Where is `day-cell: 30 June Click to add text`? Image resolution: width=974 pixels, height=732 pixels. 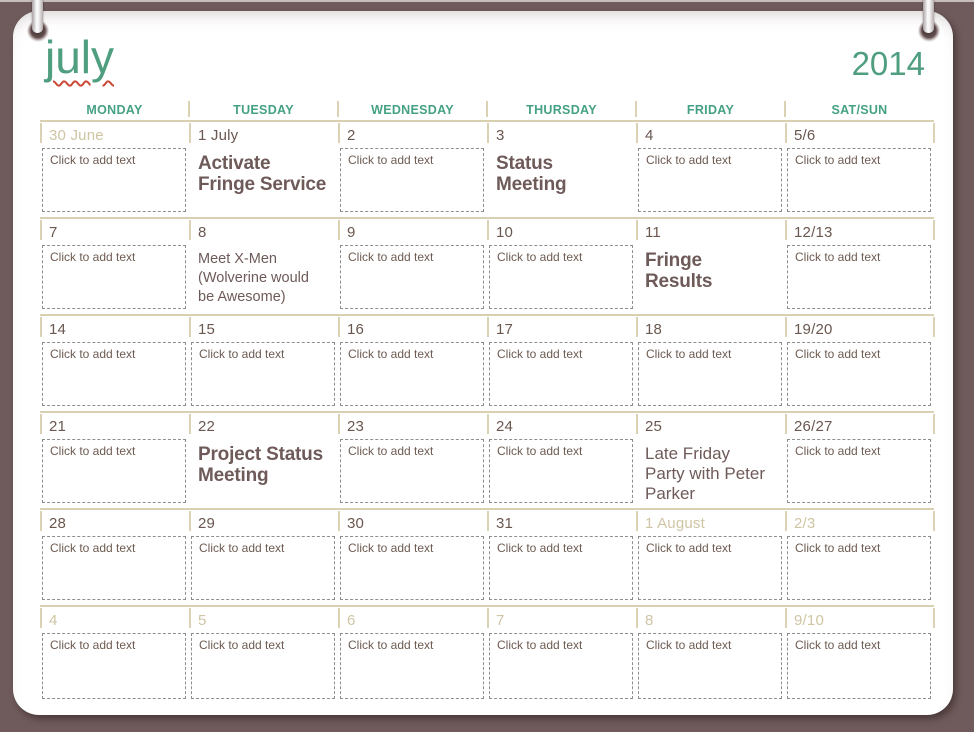
day-cell: 30 June Click to add text is located at coordinates (114, 169).